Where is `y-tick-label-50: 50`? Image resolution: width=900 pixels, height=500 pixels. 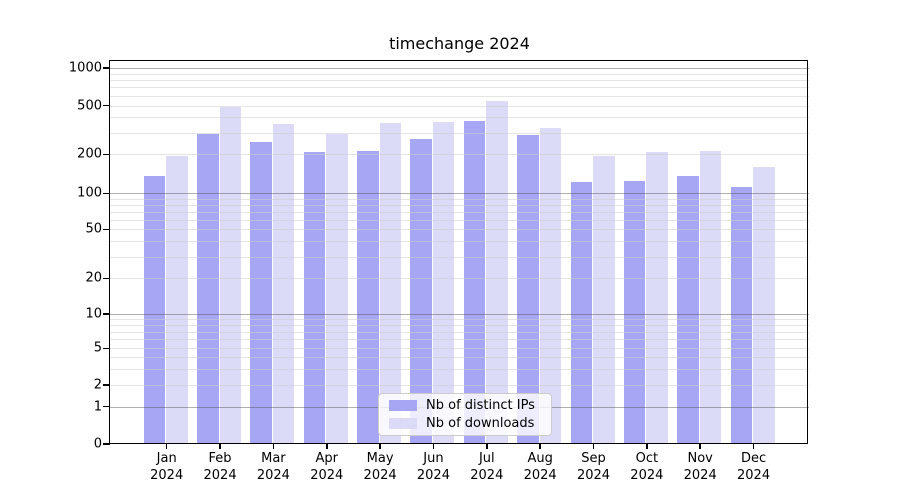
y-tick-label-50: 50 is located at coordinates (93, 229).